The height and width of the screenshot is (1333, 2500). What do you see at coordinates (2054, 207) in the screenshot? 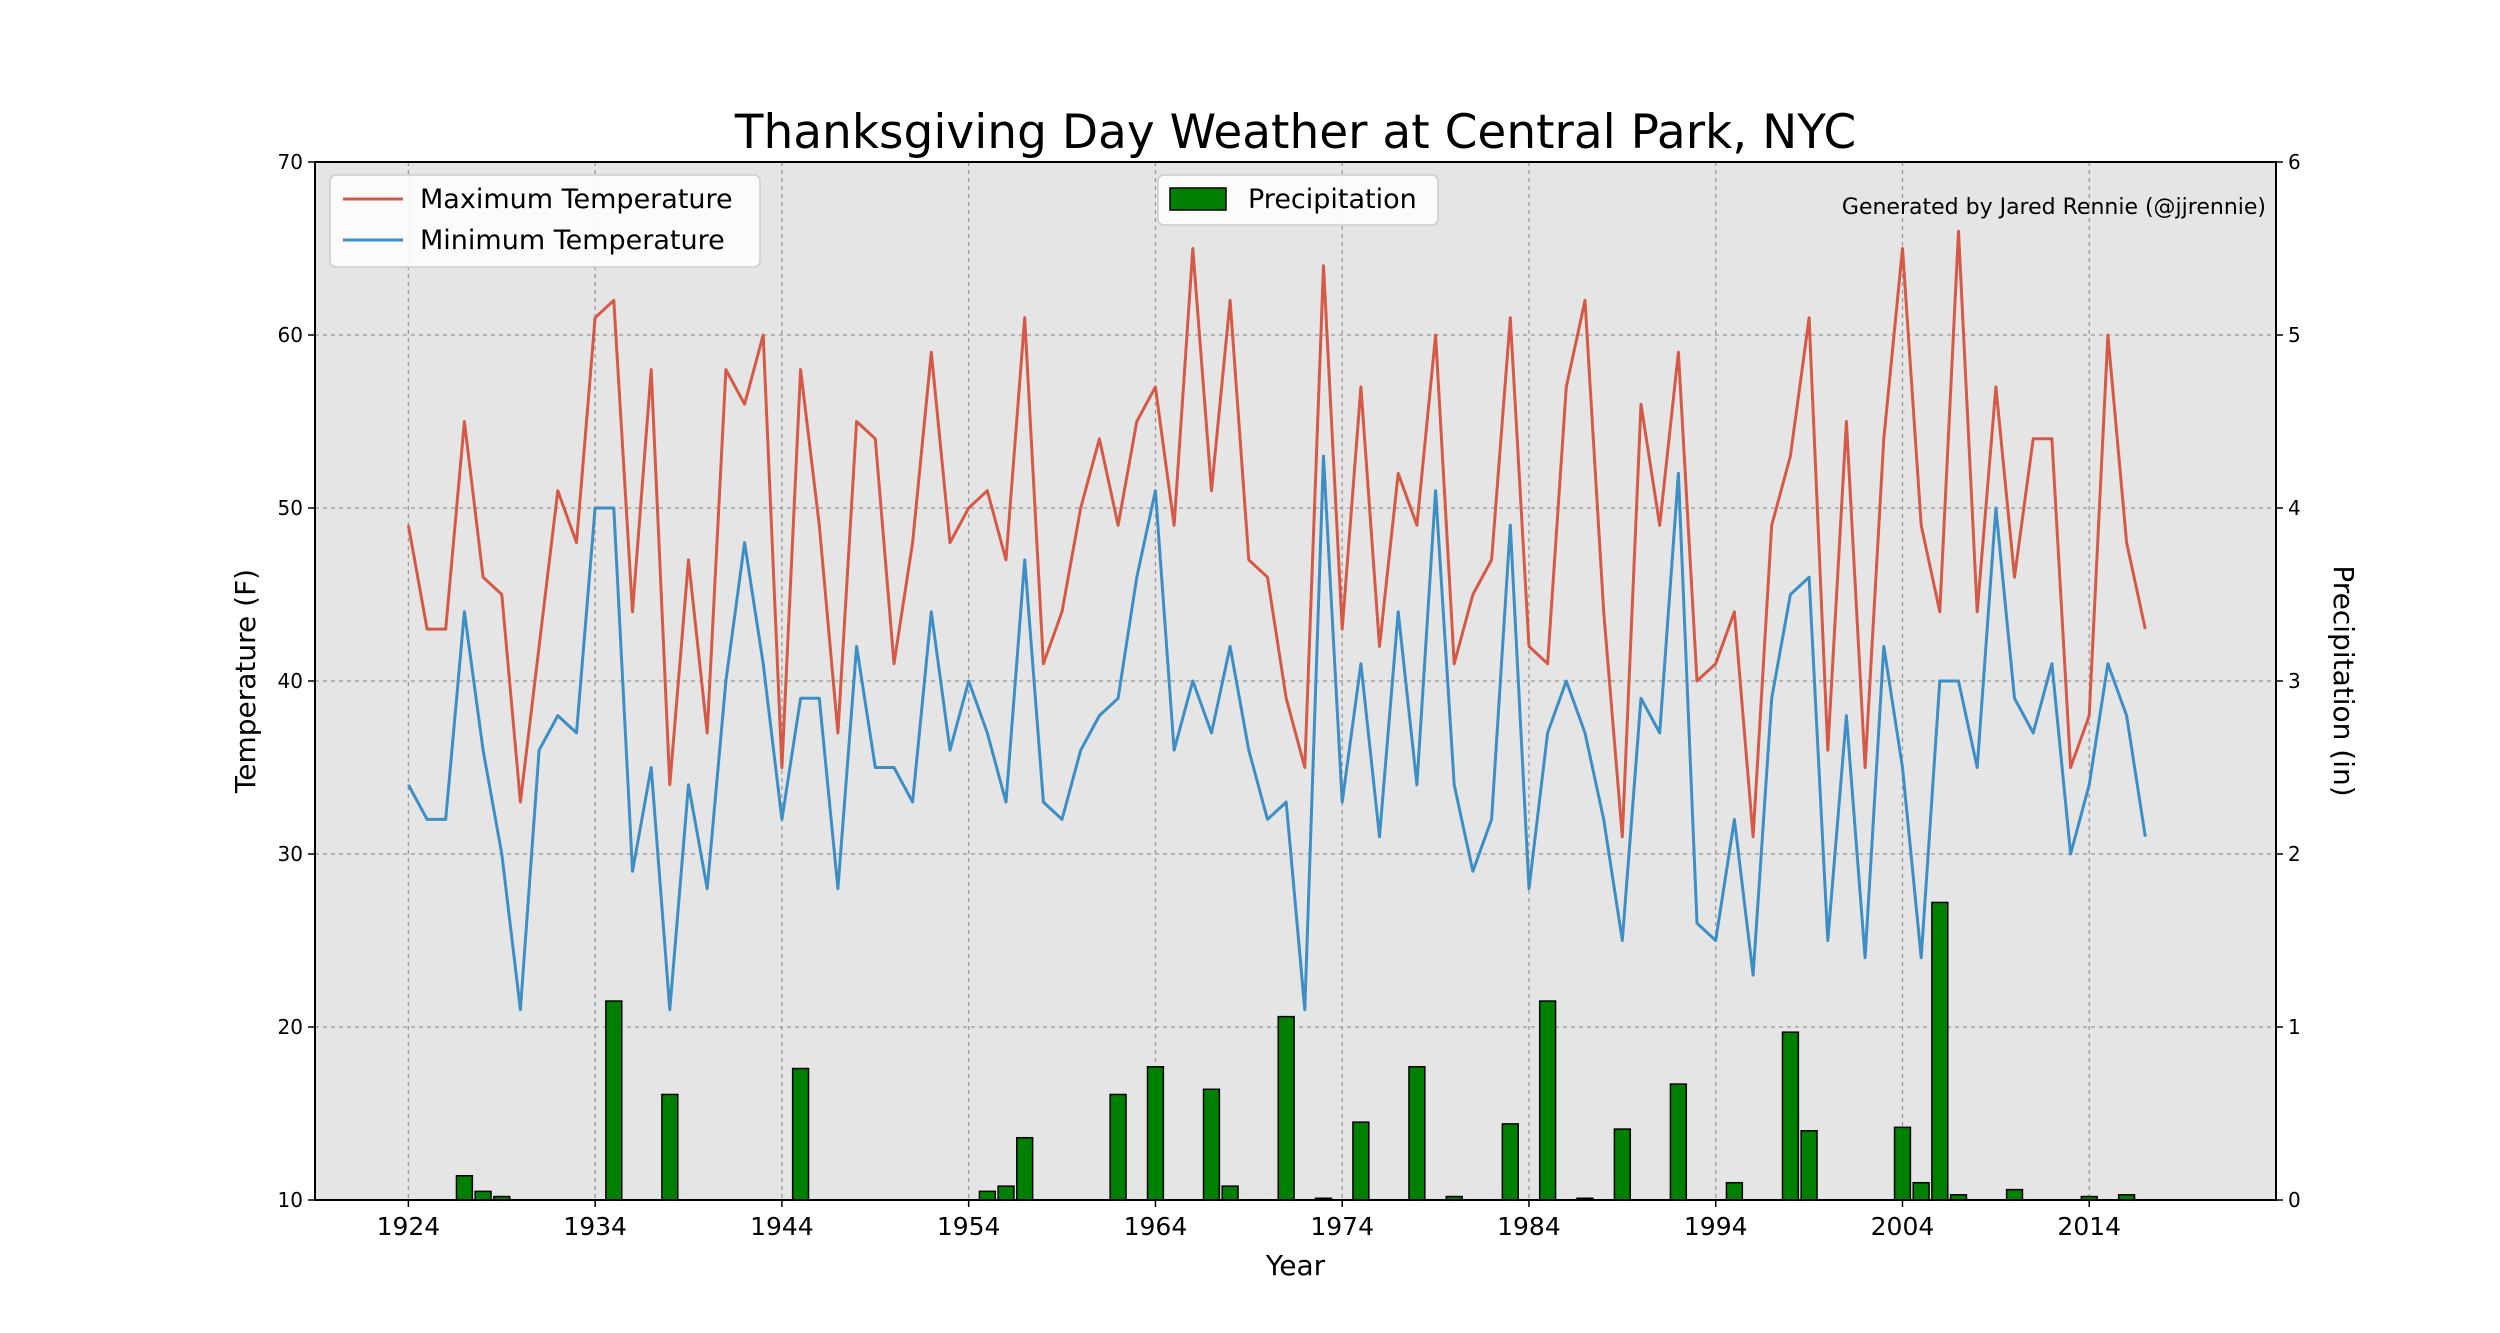
I see `credit-annotation: Generated by Jared Rennie (@jjrennie)` at bounding box center [2054, 207].